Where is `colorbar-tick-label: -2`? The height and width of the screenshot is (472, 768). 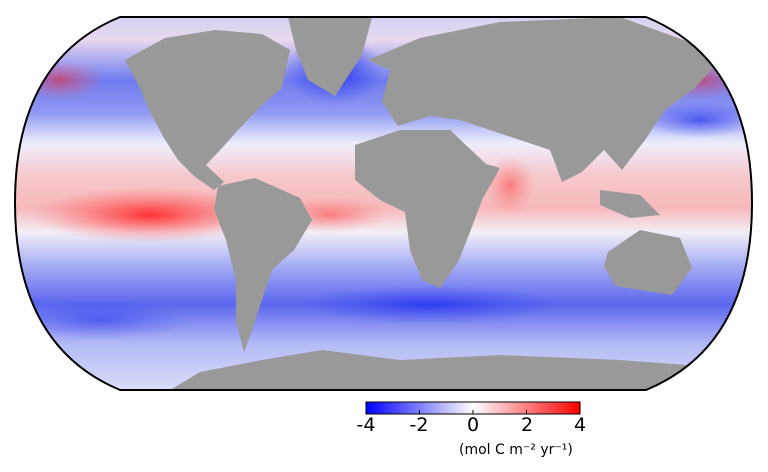
colorbar-tick-label: -2 is located at coordinates (419, 425).